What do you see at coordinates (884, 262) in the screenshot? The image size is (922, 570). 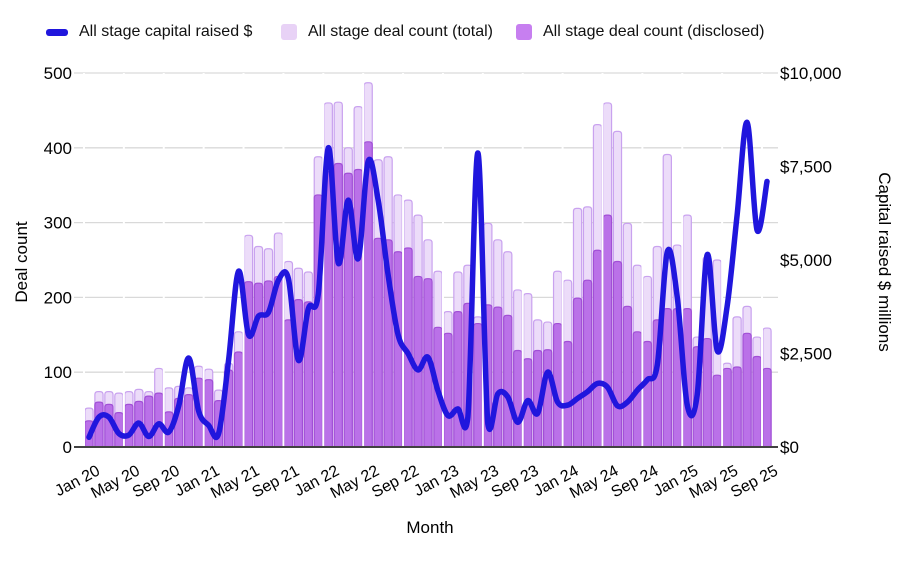 I see `right-axis-title: Capital raised $ millions` at bounding box center [884, 262].